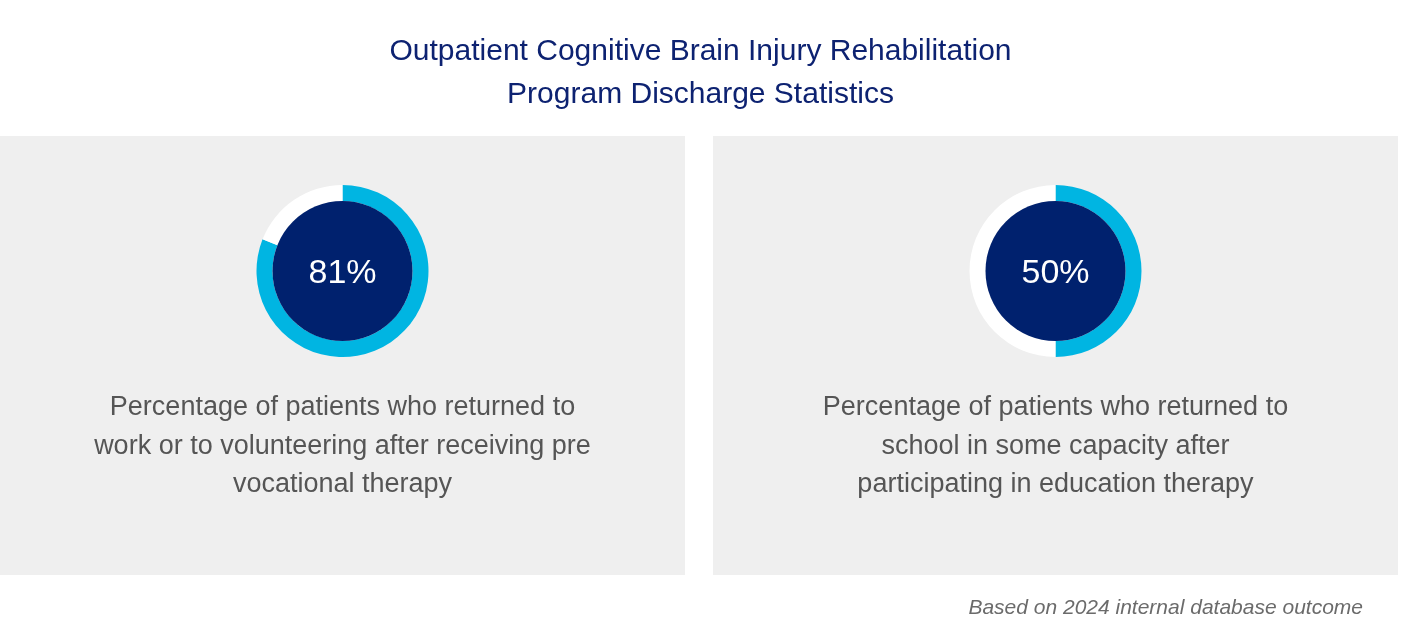  I want to click on text: Outpatient Cognitive Brain Injury Rehabilitation Program Discharge Statistics, so click(700, 71).